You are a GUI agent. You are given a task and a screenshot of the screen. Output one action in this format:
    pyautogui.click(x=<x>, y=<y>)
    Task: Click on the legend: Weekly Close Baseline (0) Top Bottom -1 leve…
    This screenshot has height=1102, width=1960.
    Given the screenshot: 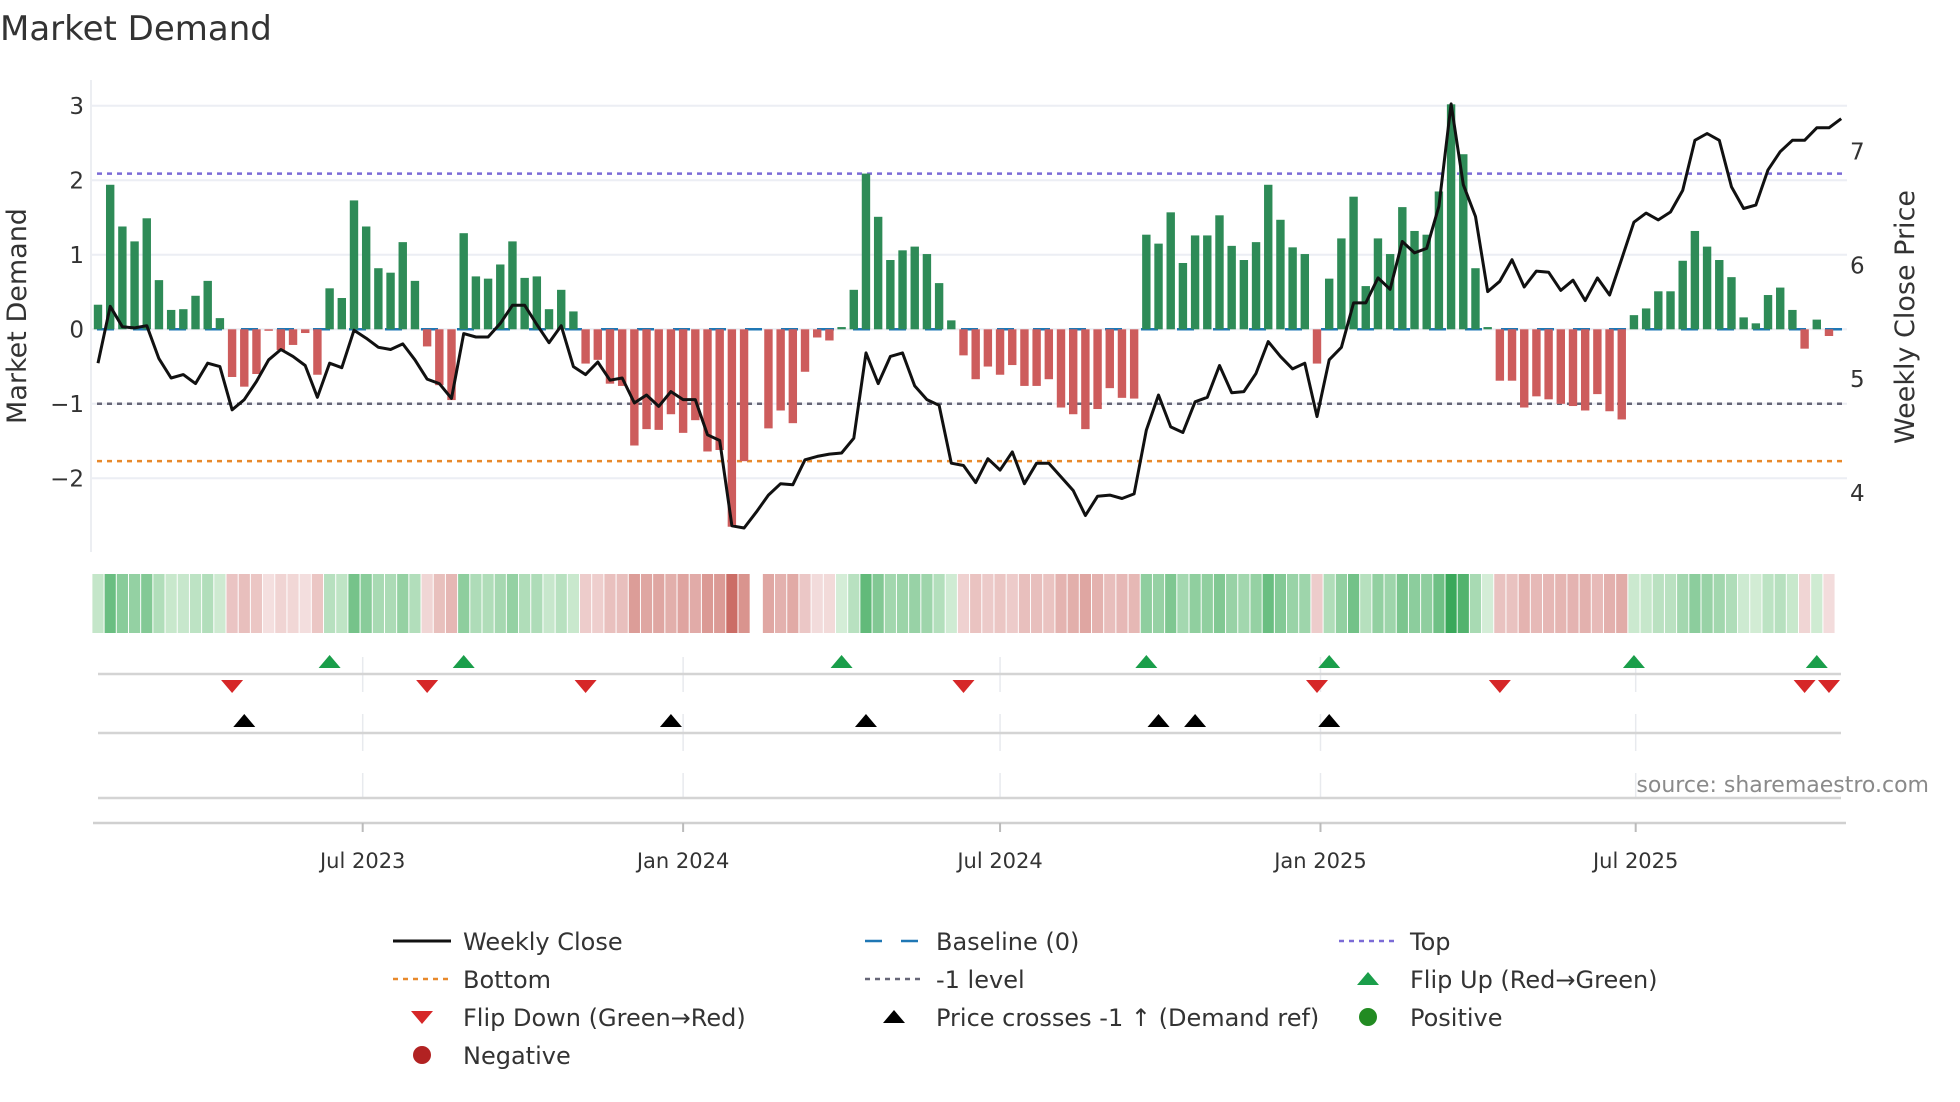 What is the action you would take?
    pyautogui.click(x=1025, y=999)
    